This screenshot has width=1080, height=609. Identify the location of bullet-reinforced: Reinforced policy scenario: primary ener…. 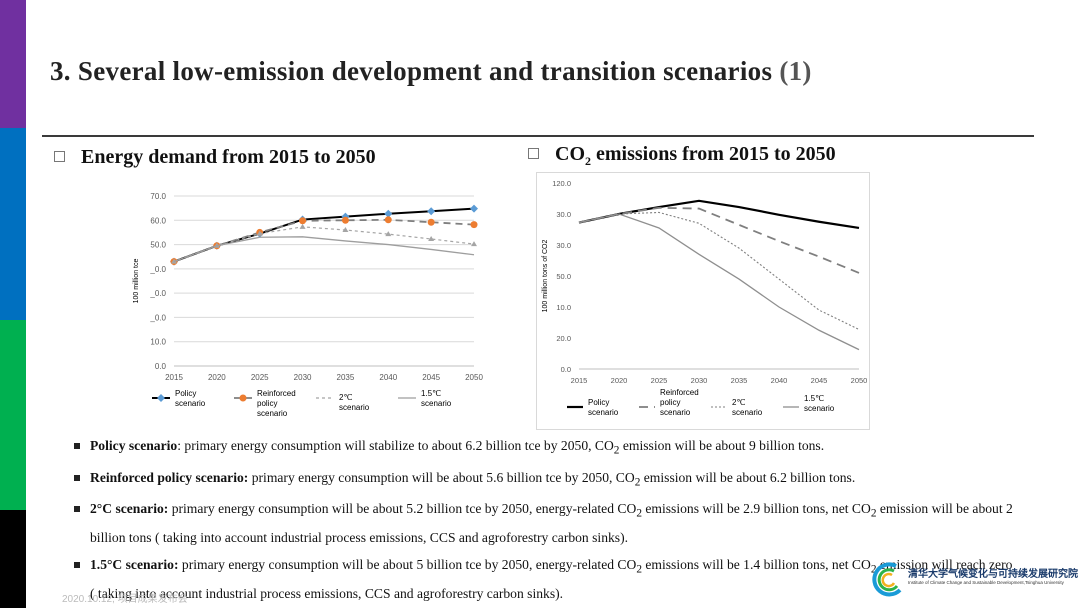
(544, 480).